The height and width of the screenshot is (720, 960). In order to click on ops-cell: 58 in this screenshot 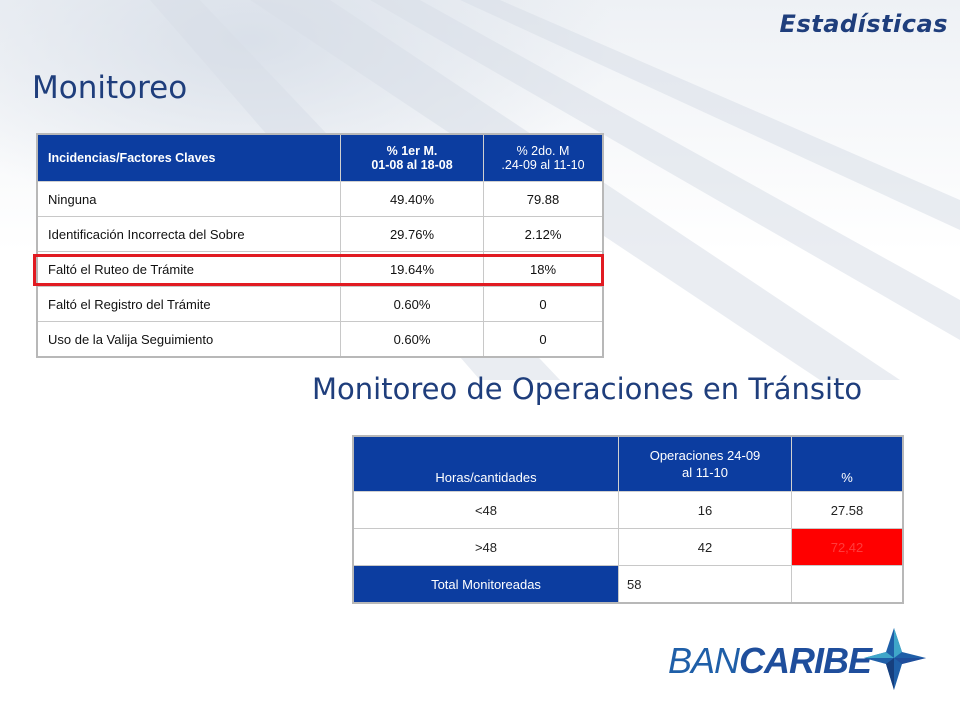, I will do `click(705, 584)`.